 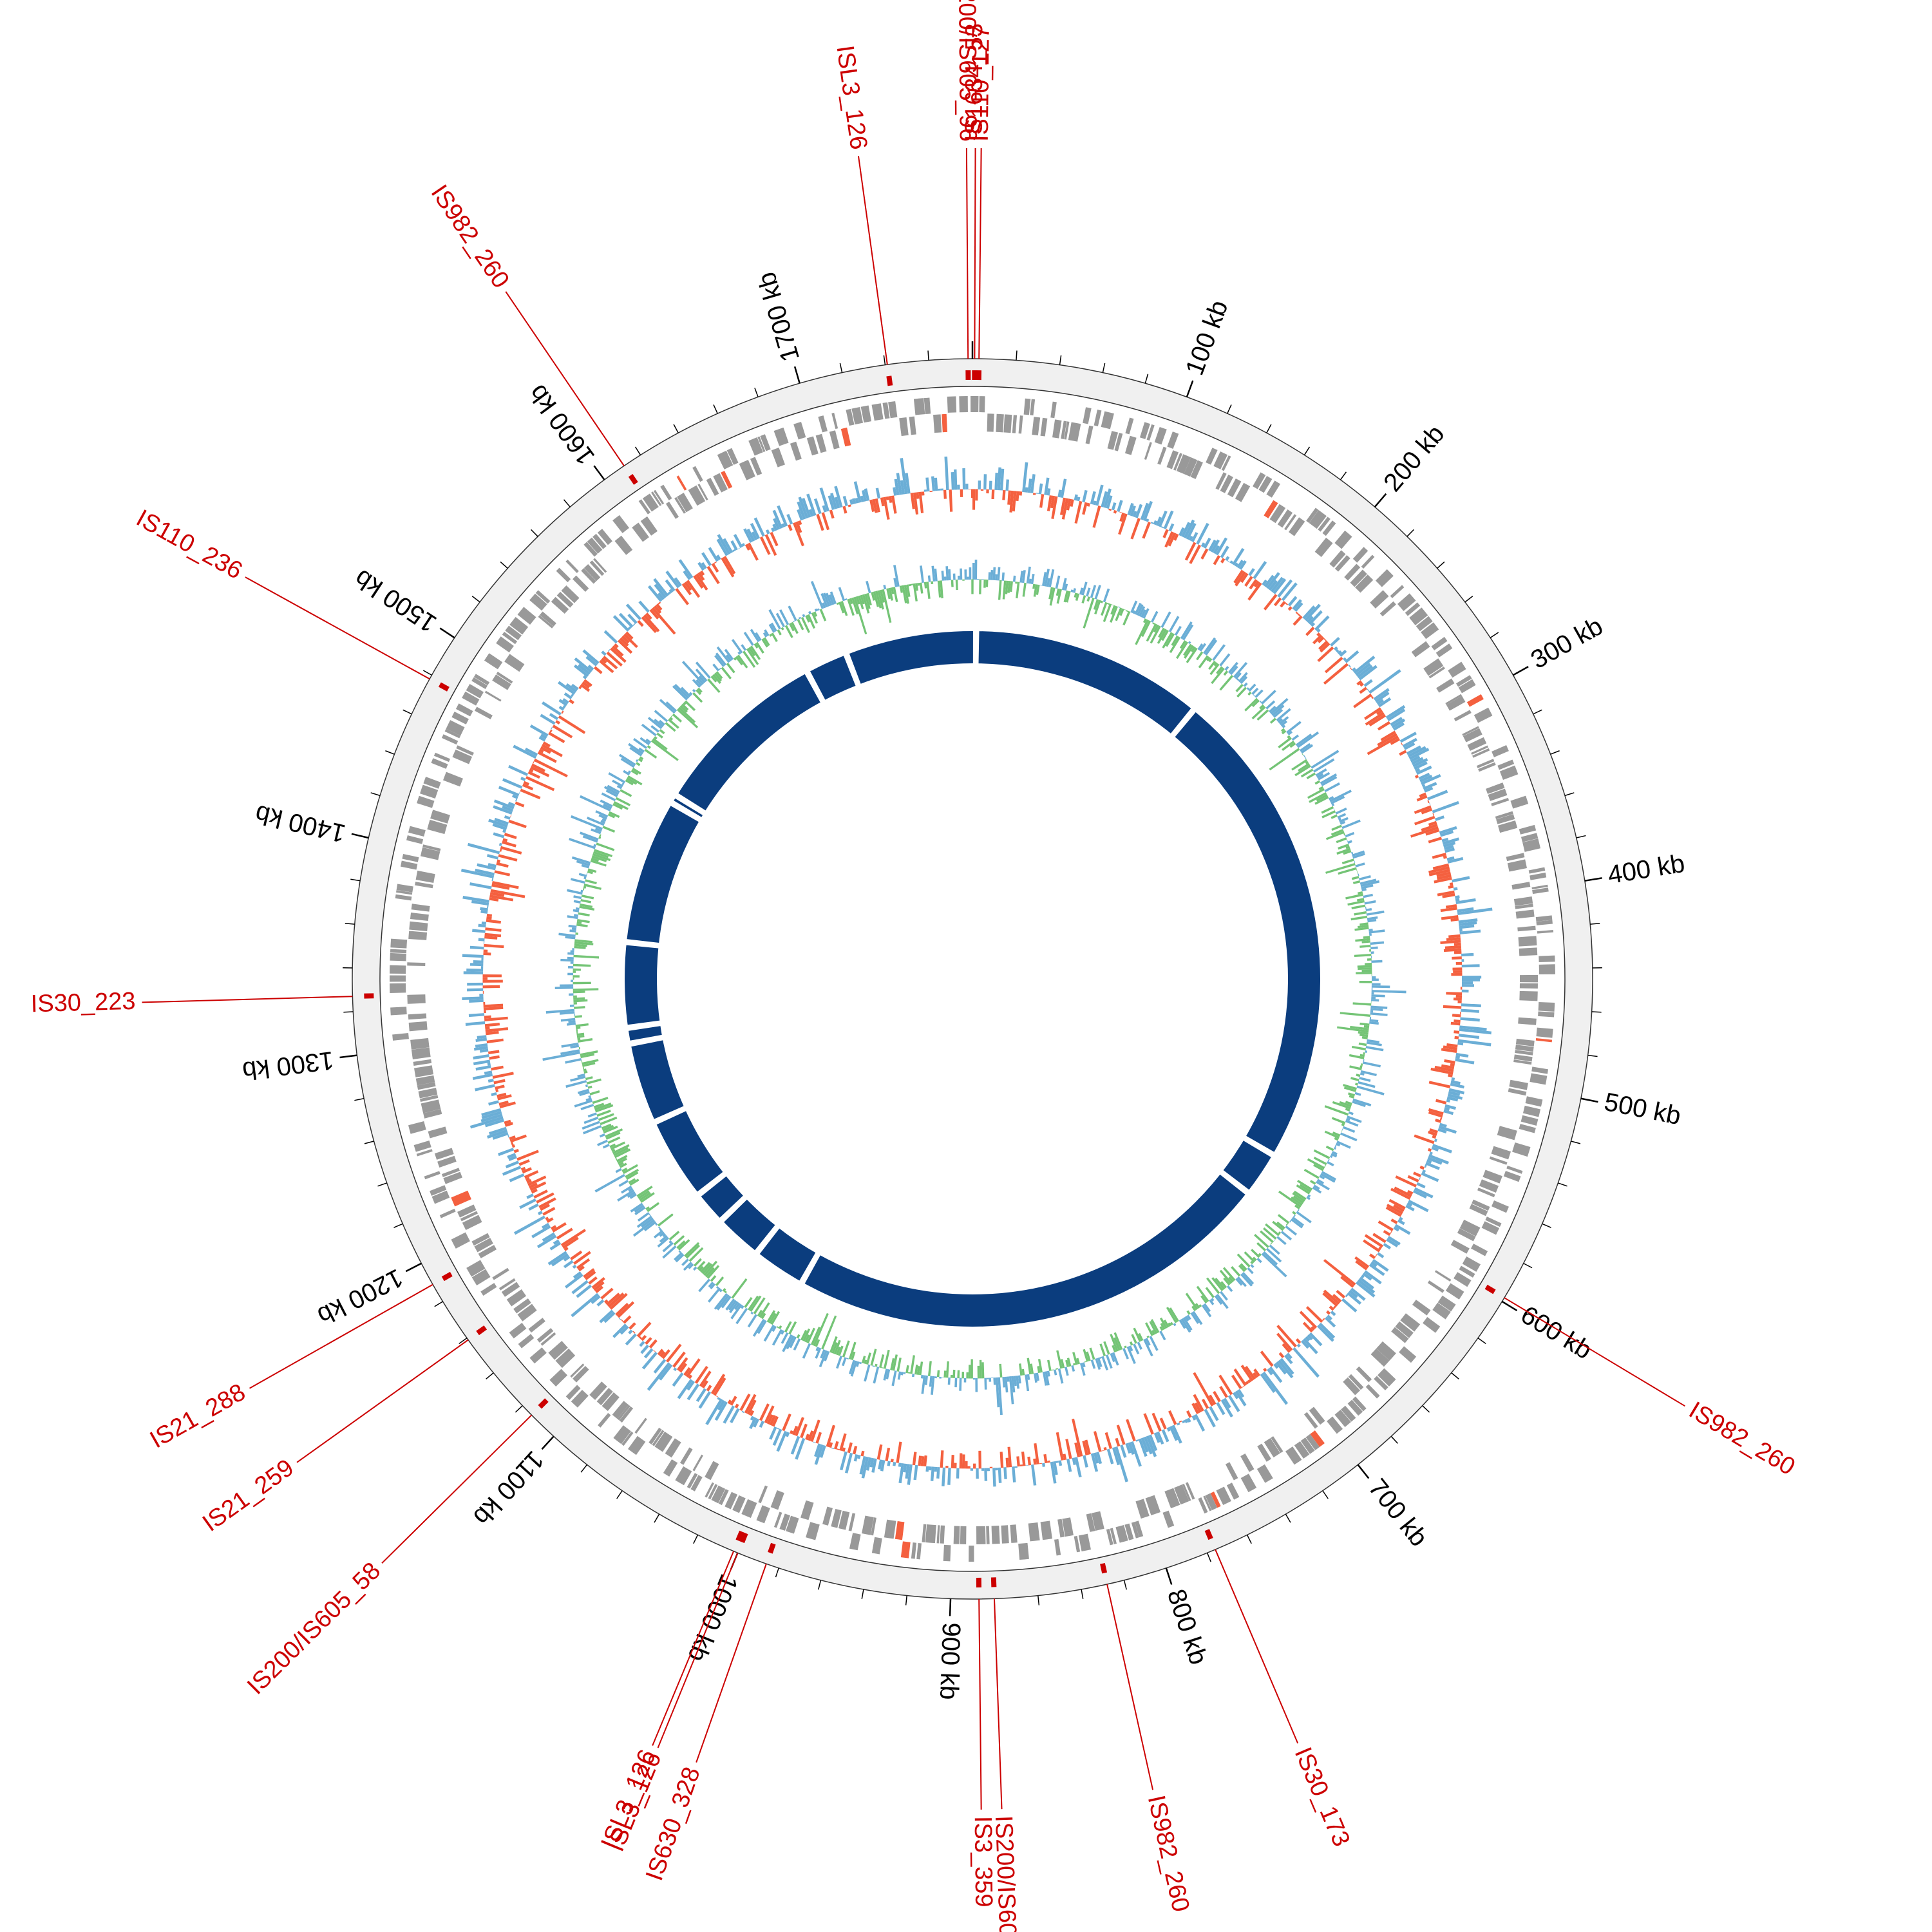 What do you see at coordinates (712, 1184) in the screenshot?
I see `homology-gap` at bounding box center [712, 1184].